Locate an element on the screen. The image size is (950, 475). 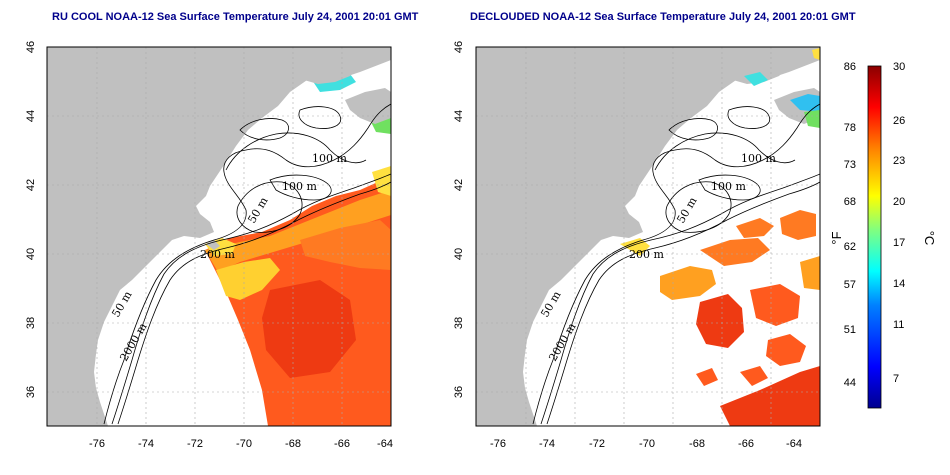
left-y-axis: 46 44 42 40 38 36 is located at coordinates (31, 219).